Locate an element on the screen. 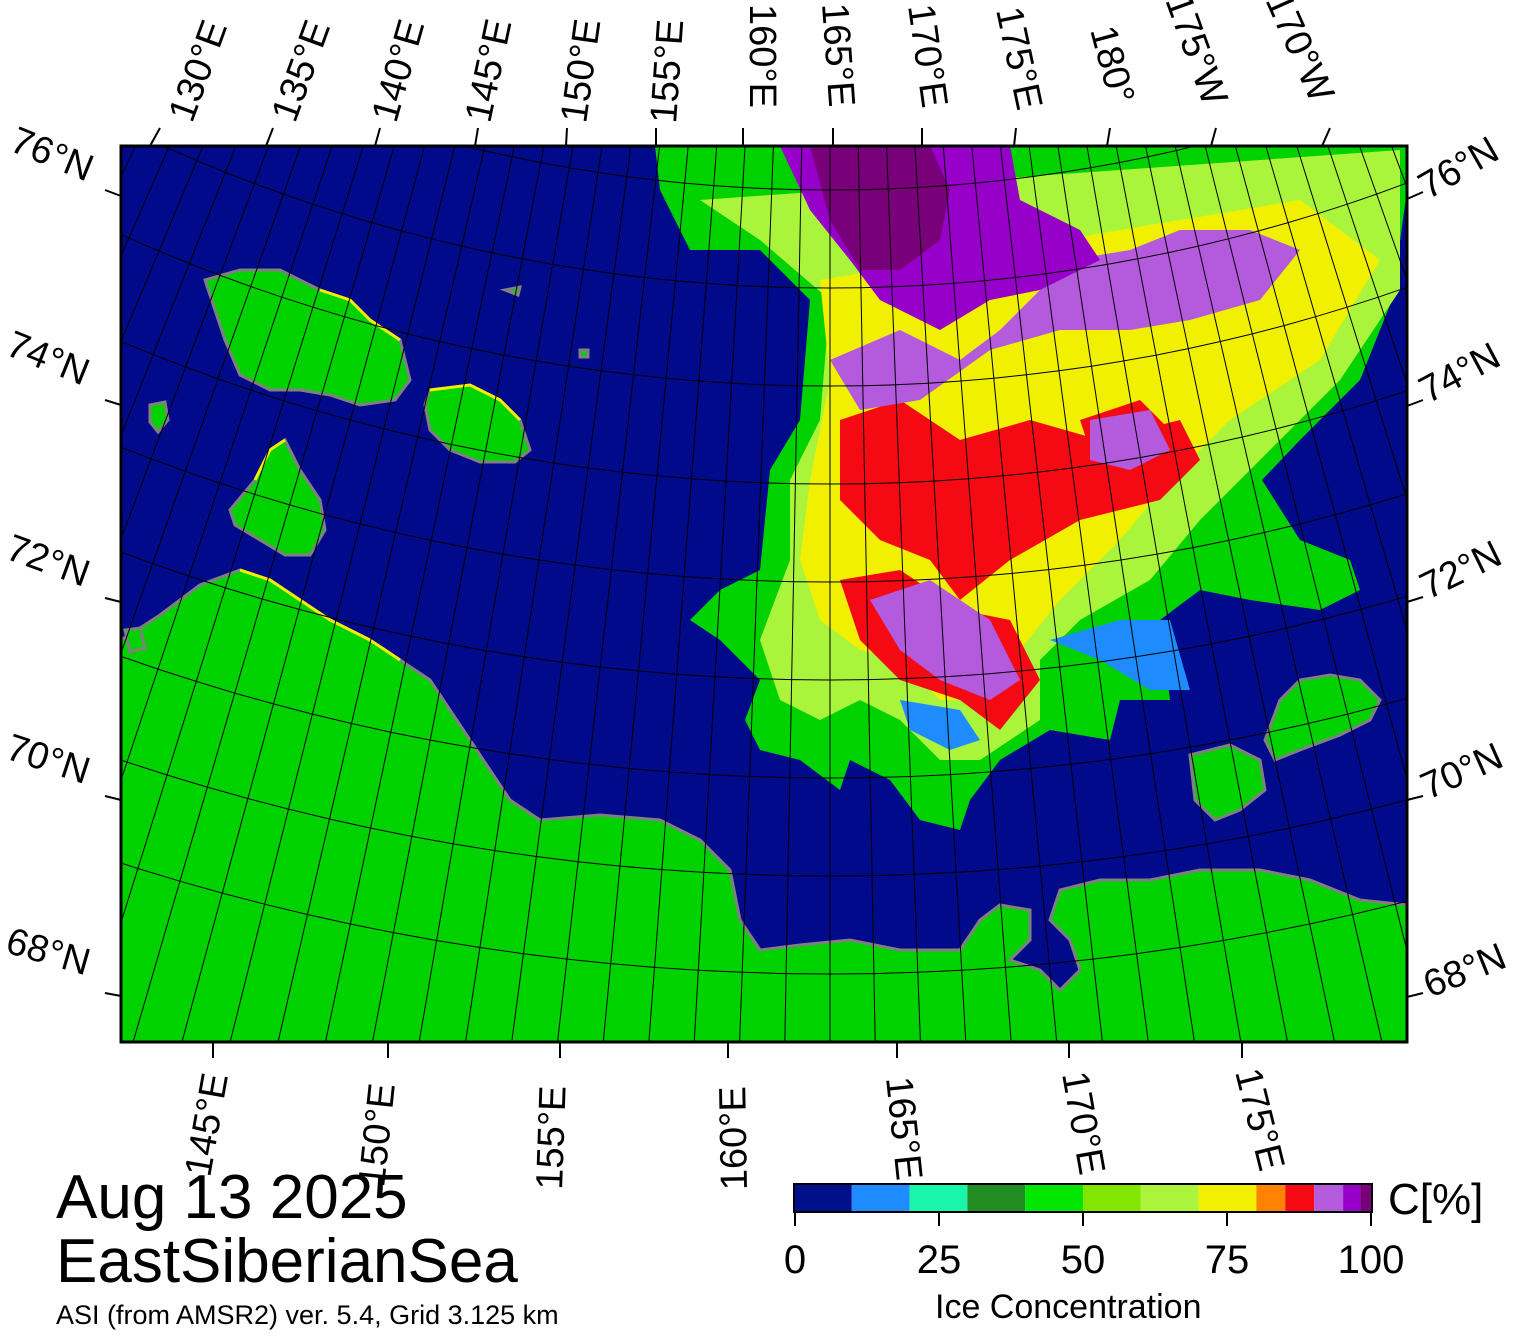 This screenshot has width=1527, height=1336. top-lon-label: 160°E is located at coordinates (762, 56).